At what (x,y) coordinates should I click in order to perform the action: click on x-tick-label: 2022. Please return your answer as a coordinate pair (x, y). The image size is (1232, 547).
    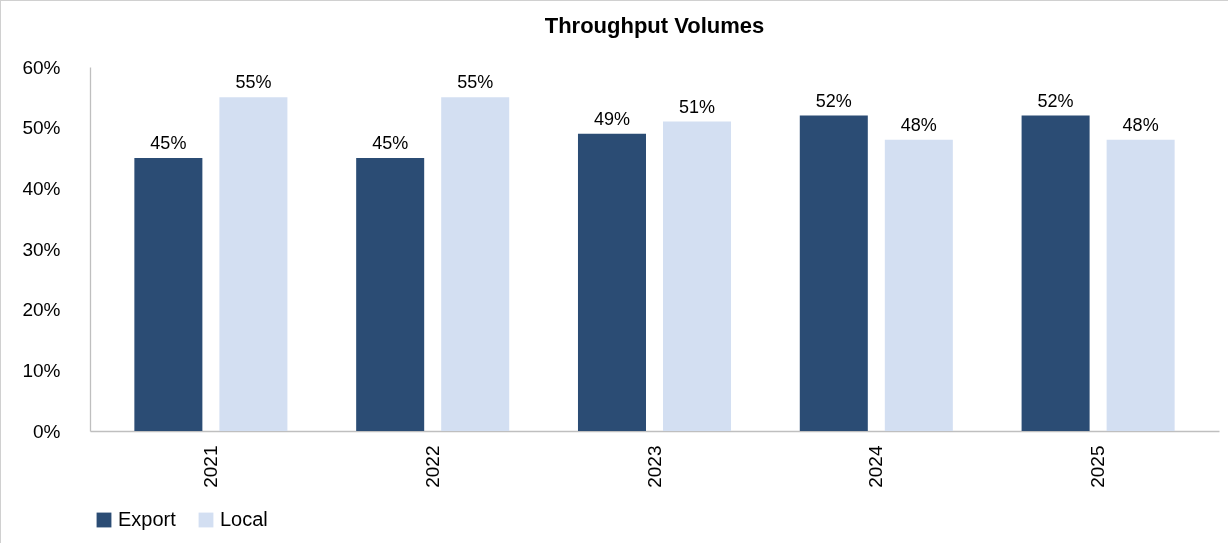
    Looking at the image, I should click on (432, 466).